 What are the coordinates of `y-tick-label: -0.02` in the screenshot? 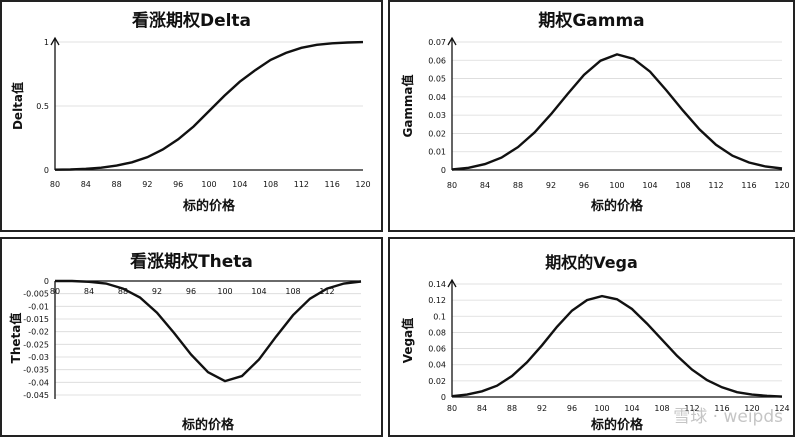 It's located at (38, 332).